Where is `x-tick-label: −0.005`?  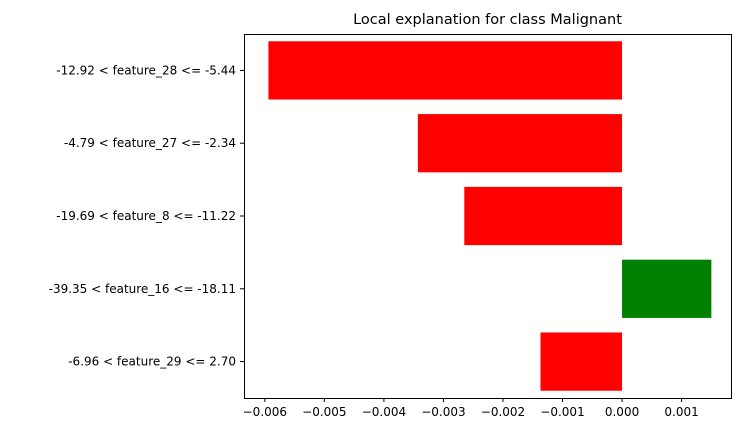 x-tick-label: −0.005 is located at coordinates (324, 412).